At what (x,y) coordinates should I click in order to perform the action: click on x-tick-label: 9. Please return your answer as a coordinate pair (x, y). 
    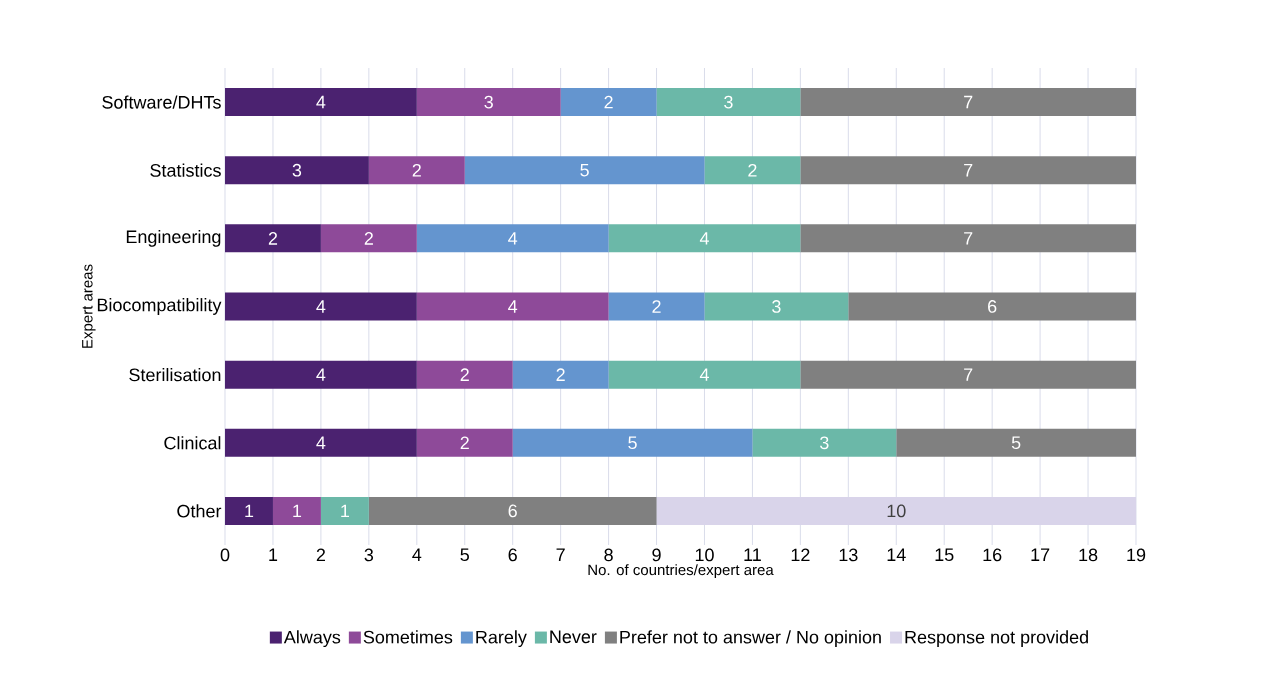
    Looking at the image, I should click on (656, 555).